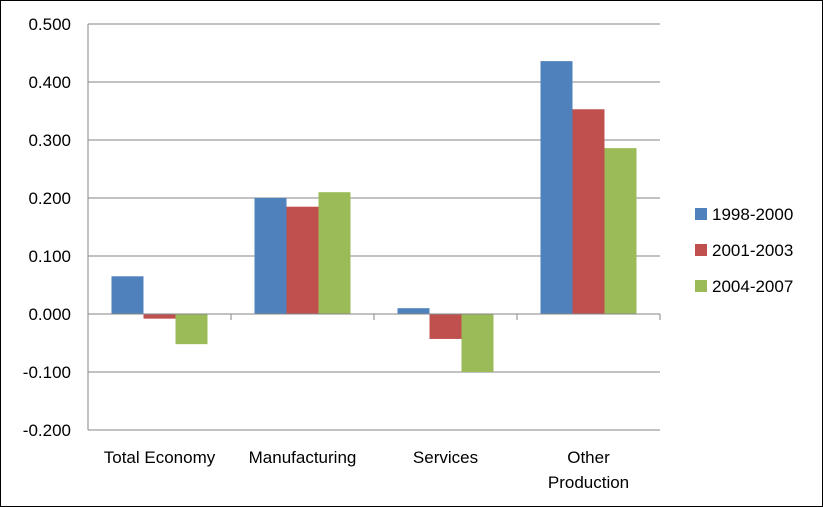  What do you see at coordinates (47, 372) in the screenshot?
I see `y-tick-label: -0.100` at bounding box center [47, 372].